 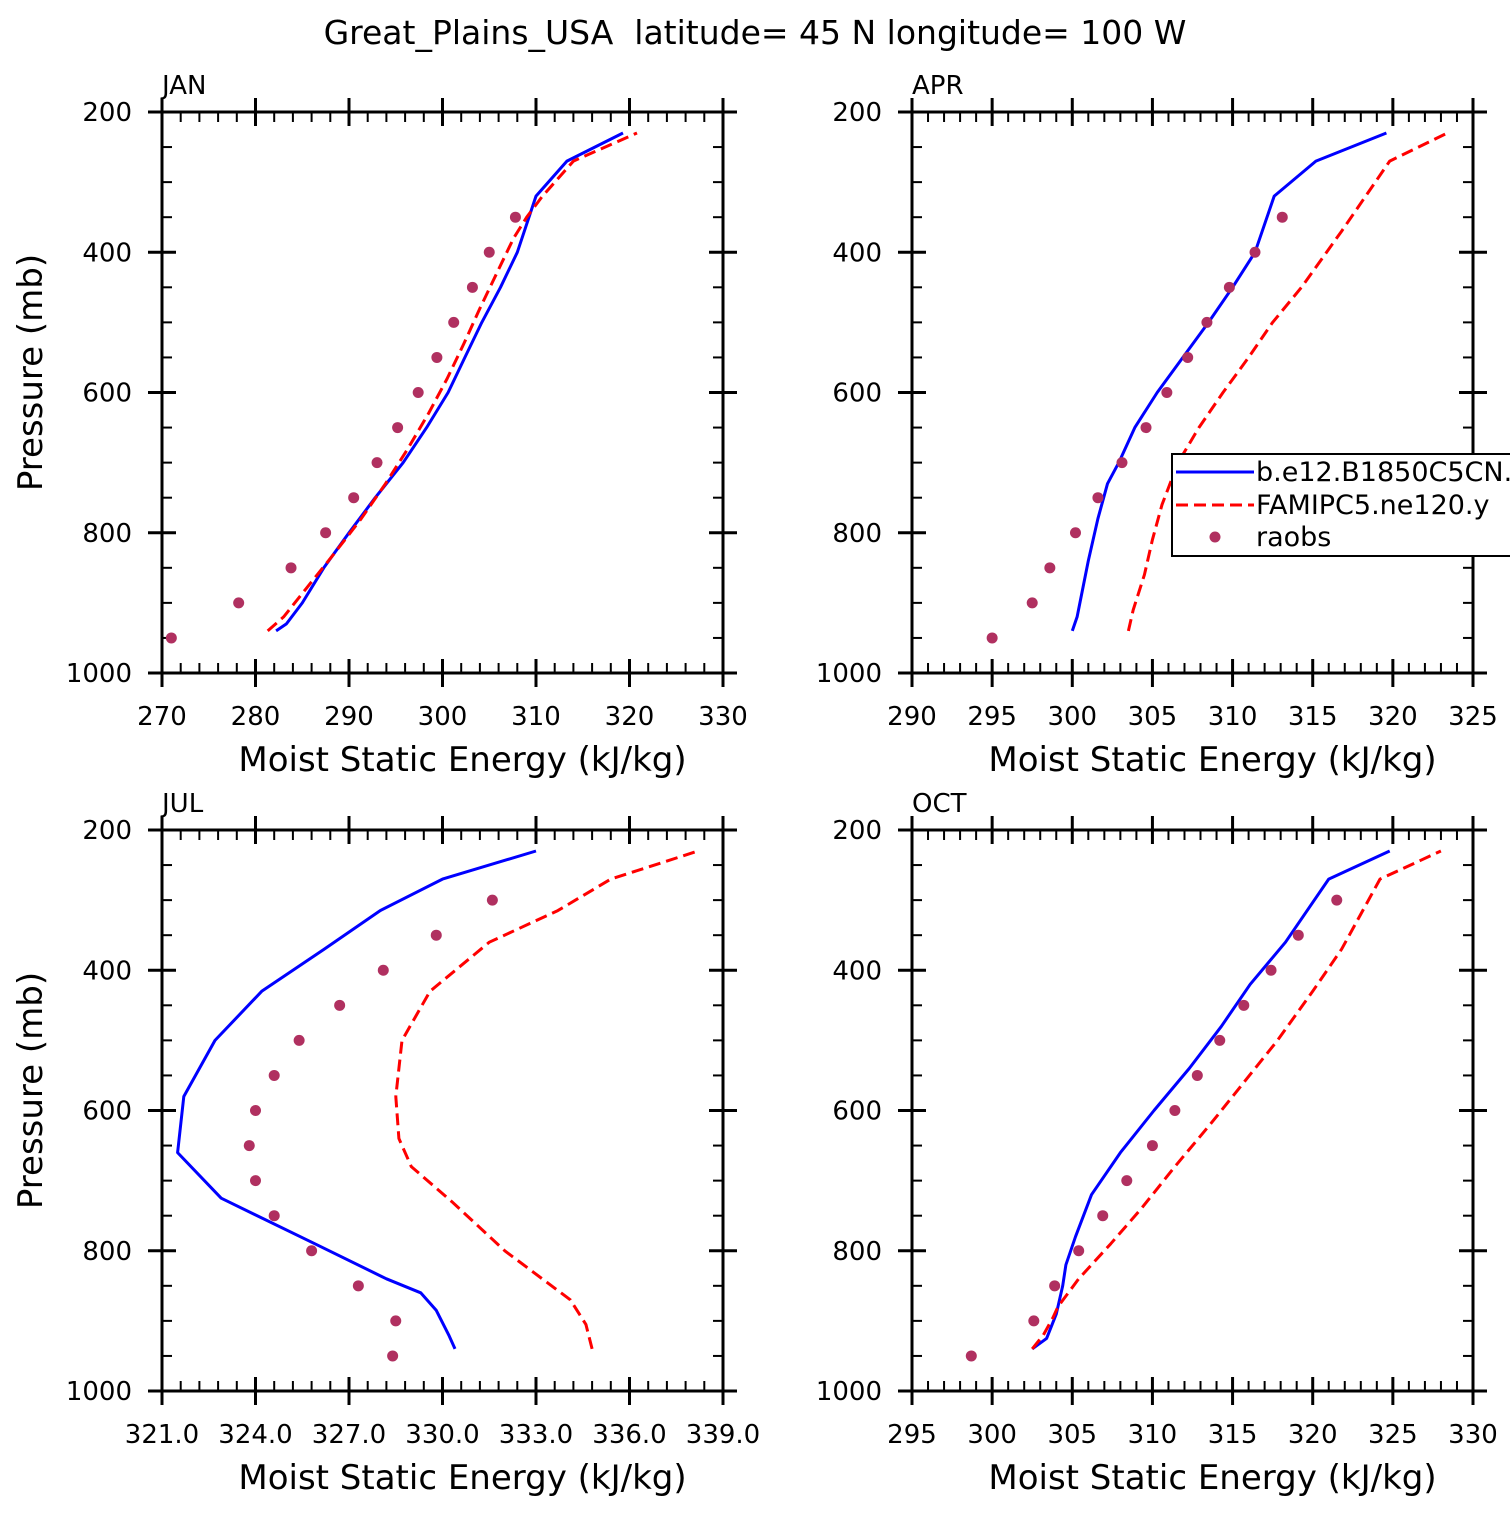 What do you see at coordinates (442, 1435) in the screenshot?
I see `x-tick-label: 330.0` at bounding box center [442, 1435].